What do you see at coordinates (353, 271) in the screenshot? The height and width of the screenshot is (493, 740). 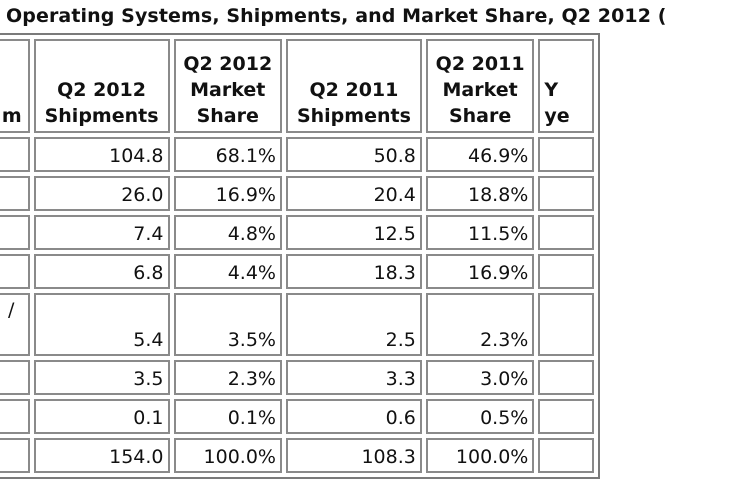 I see `q2-2011-shipments-cell: 18.3` at bounding box center [353, 271].